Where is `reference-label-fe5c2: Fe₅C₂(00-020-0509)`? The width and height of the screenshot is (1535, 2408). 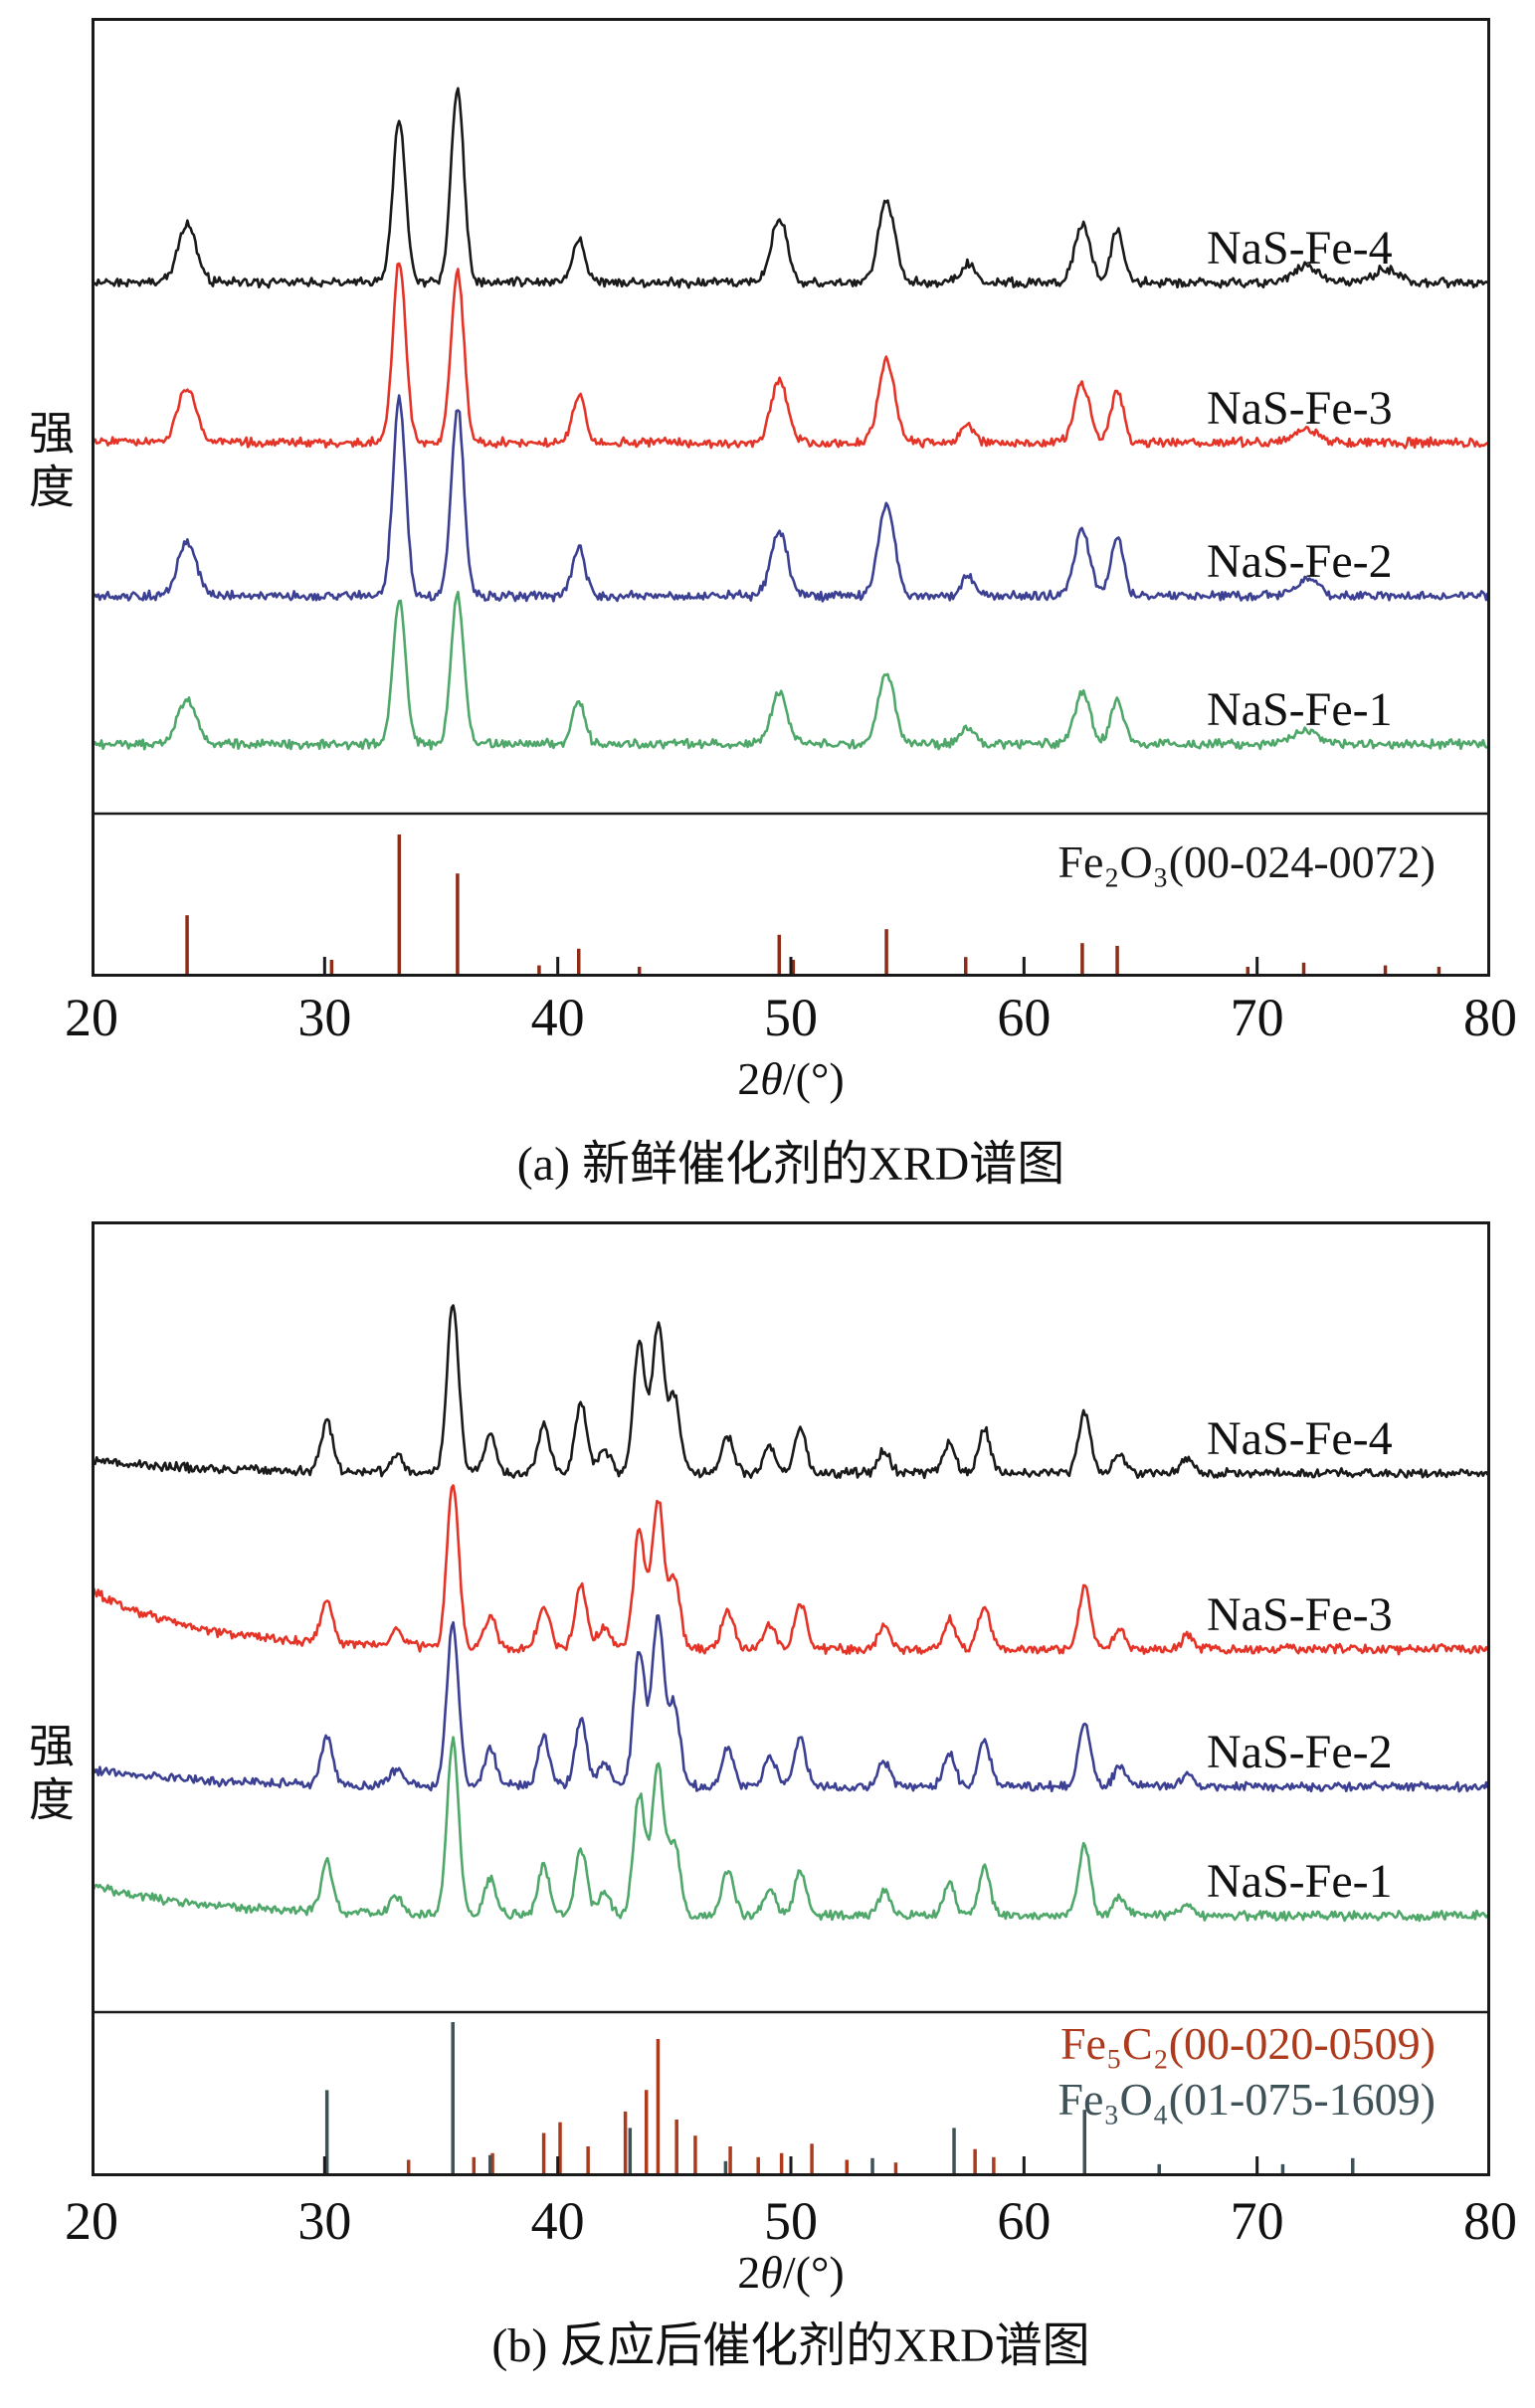
reference-label-fe5c2: Fe₅C₂(00-020-0509) is located at coordinates (1247, 2043).